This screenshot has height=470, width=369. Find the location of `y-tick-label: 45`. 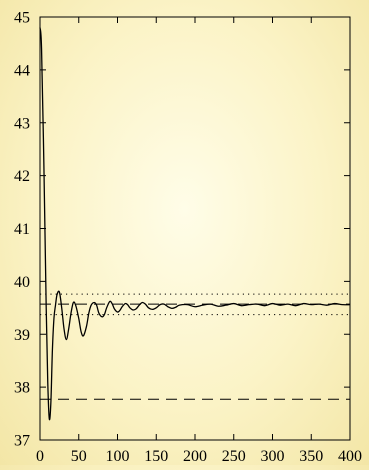

y-tick-label: 45 is located at coordinates (22, 18).